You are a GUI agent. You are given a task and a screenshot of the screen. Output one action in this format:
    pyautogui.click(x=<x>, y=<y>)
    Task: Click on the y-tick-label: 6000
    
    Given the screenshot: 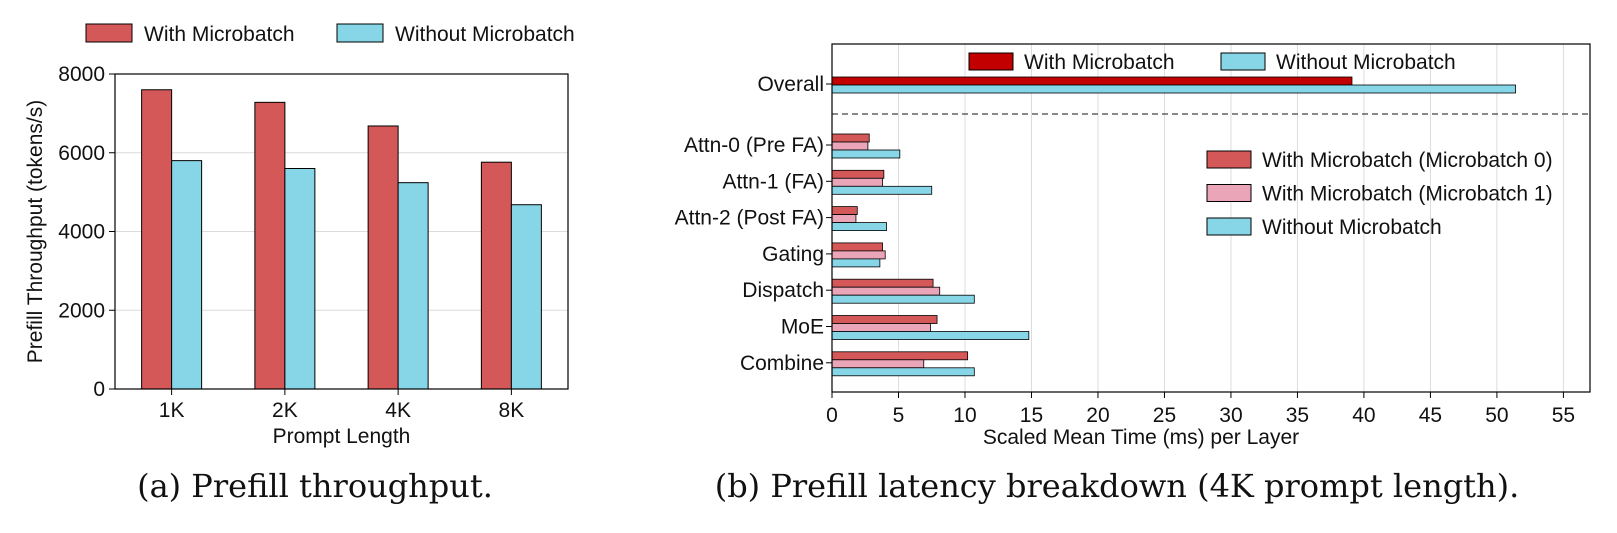 What is the action you would take?
    pyautogui.click(x=81, y=153)
    